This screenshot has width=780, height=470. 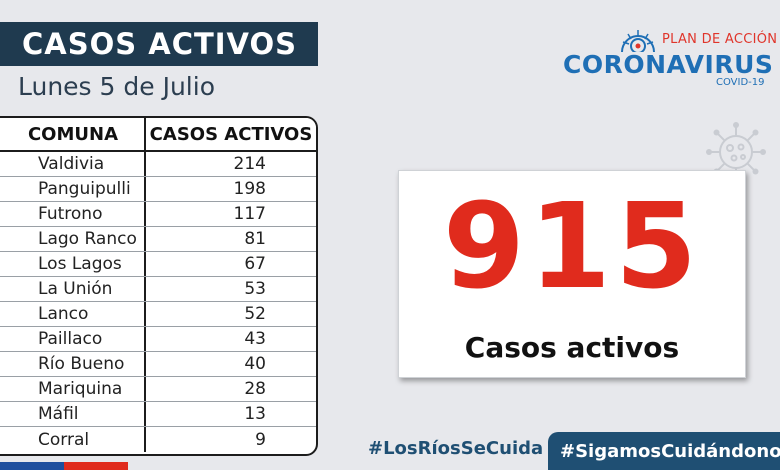 I want to click on virus-icon, so click(x=638, y=41).